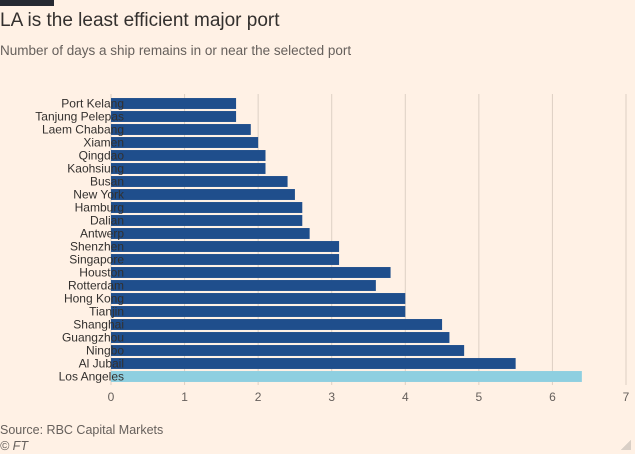 The image size is (635, 454). I want to click on category-label: Ningbo, so click(105, 351).